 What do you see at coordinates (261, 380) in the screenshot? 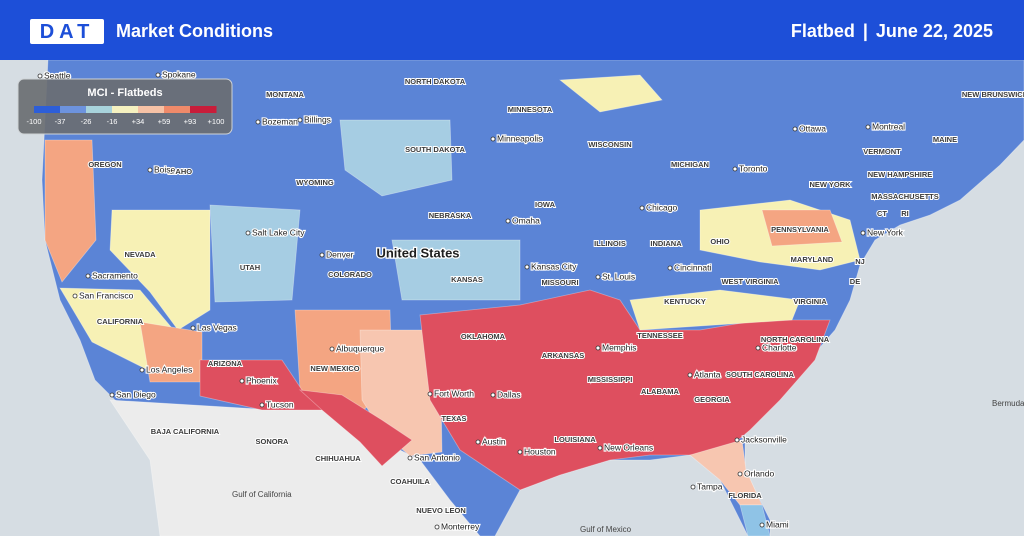
I see `city-label: Phoenix` at bounding box center [261, 380].